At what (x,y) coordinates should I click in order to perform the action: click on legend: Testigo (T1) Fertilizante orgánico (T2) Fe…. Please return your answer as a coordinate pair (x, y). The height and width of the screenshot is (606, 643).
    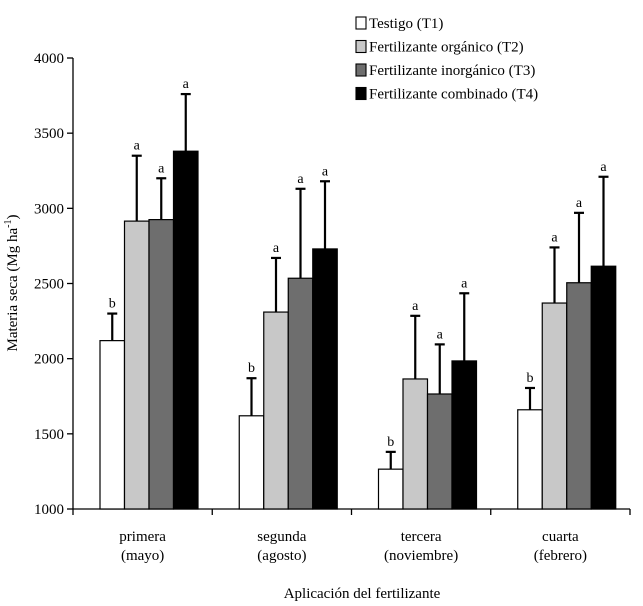
    Looking at the image, I should click on (446, 59).